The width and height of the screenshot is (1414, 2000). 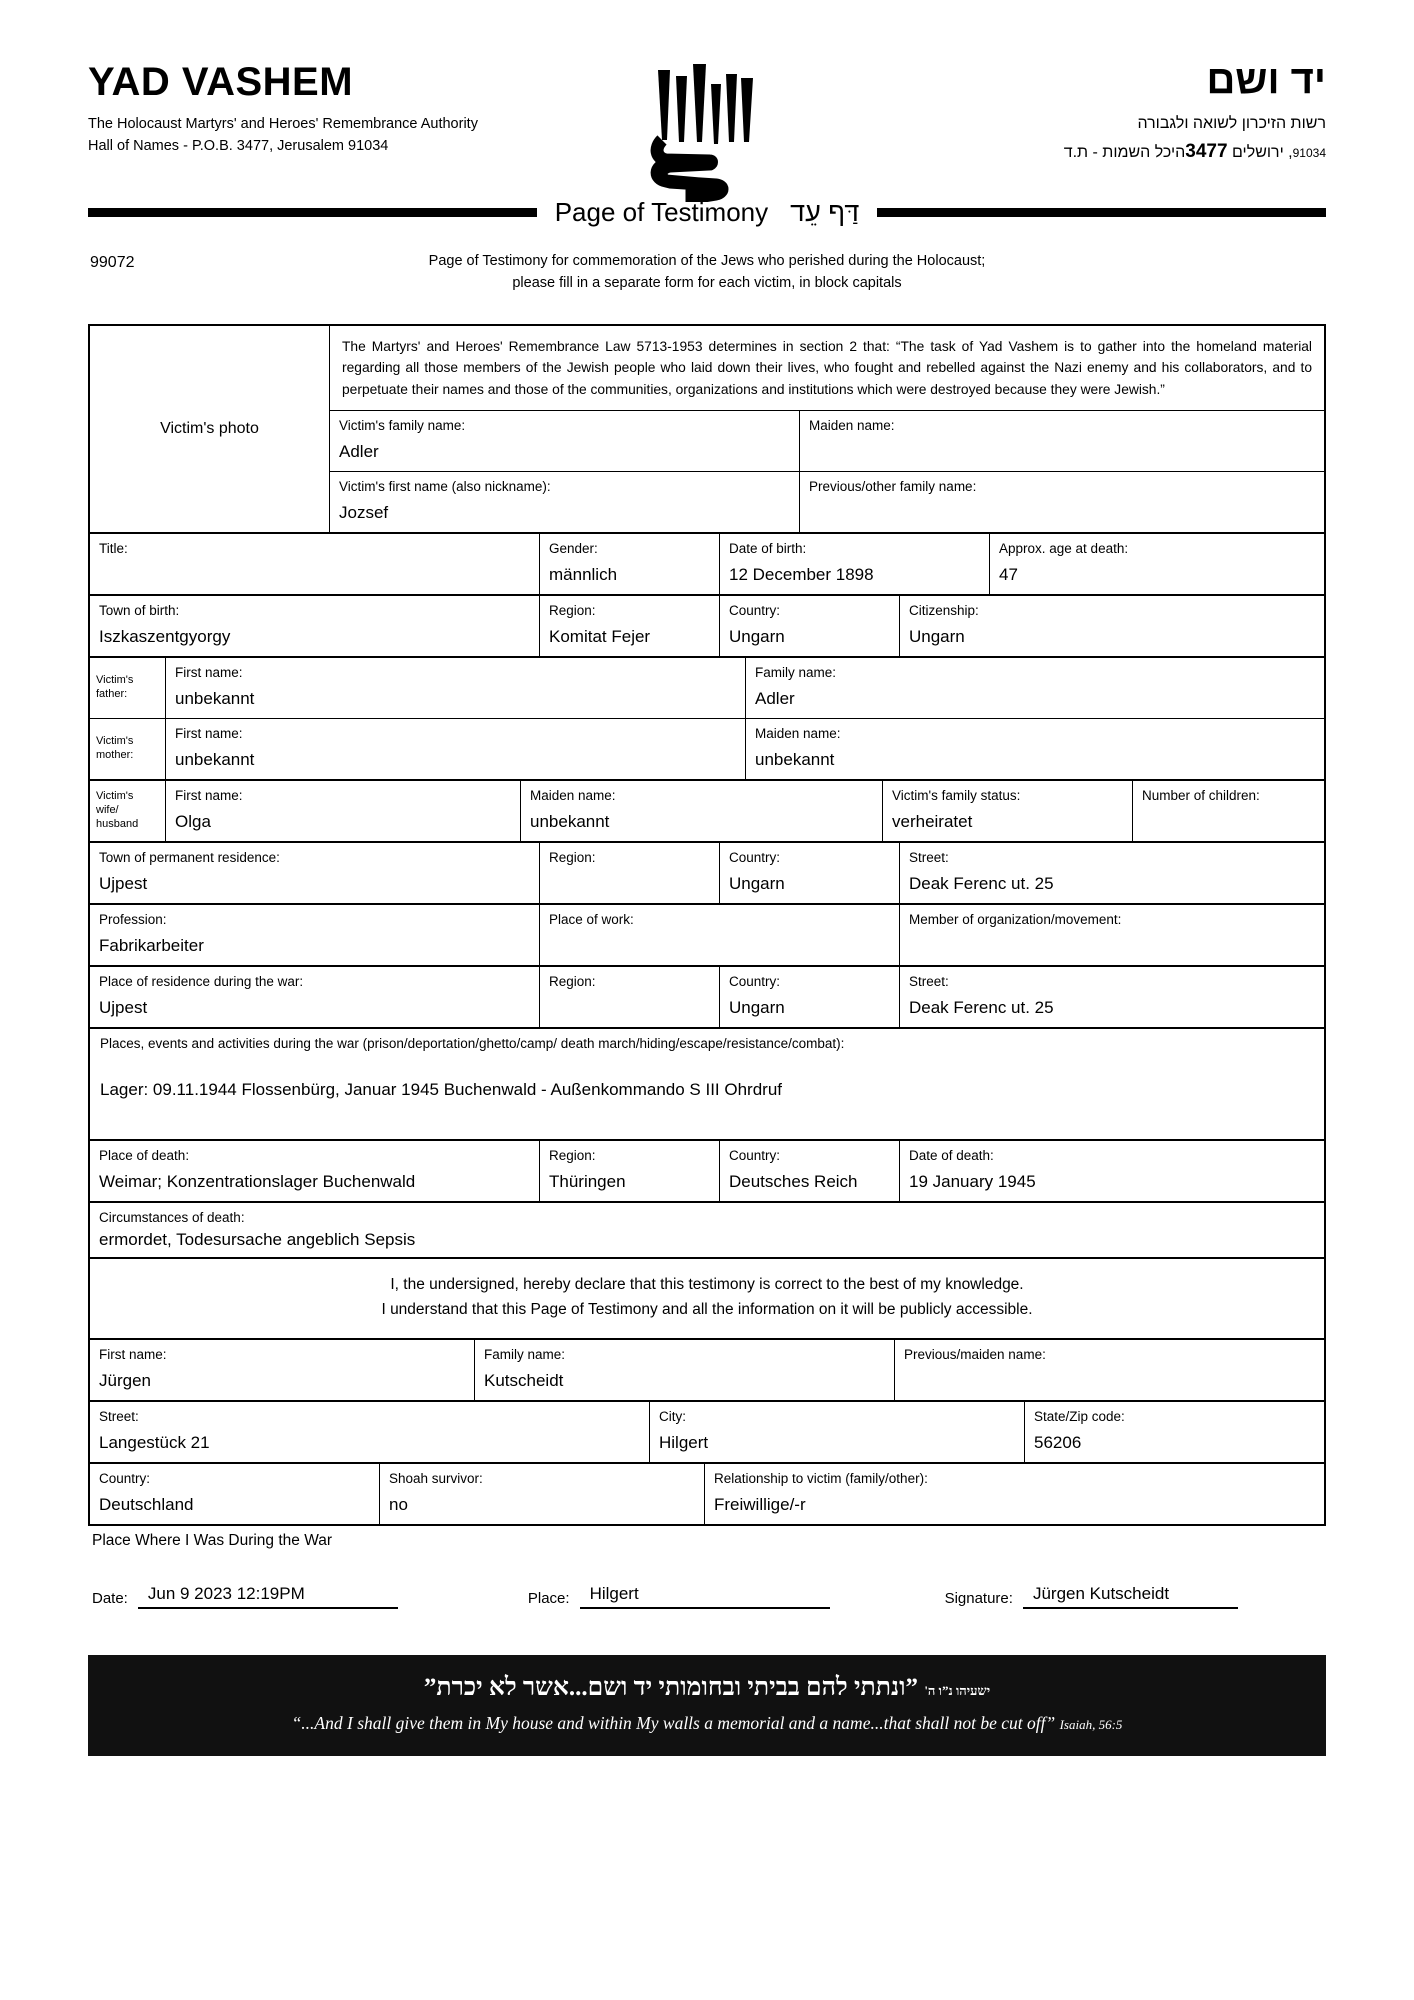 I want to click on field-approx-age-at-death: Approx. age at death: 47, so click(x=1157, y=564).